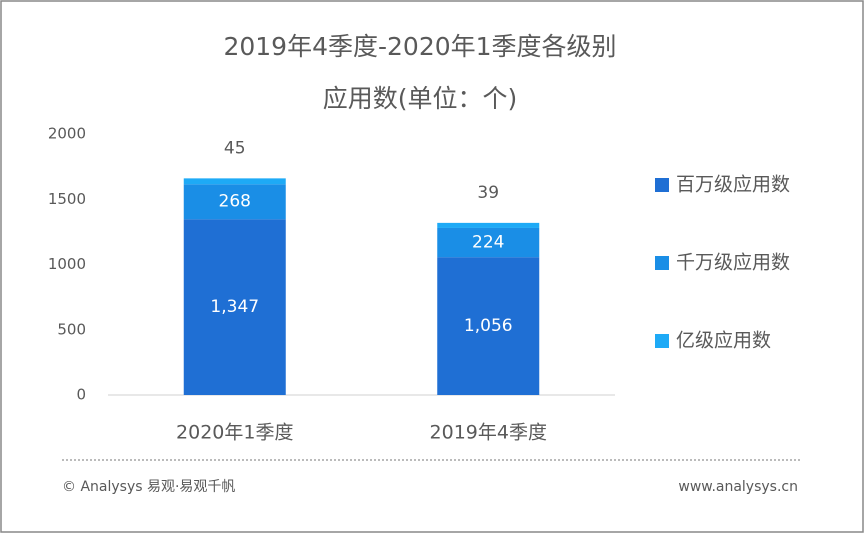 This screenshot has height=533, width=864. Describe the element at coordinates (419, 46) in the screenshot. I see `chart-title: 2019年4季度-2020年1季度各级别` at that location.